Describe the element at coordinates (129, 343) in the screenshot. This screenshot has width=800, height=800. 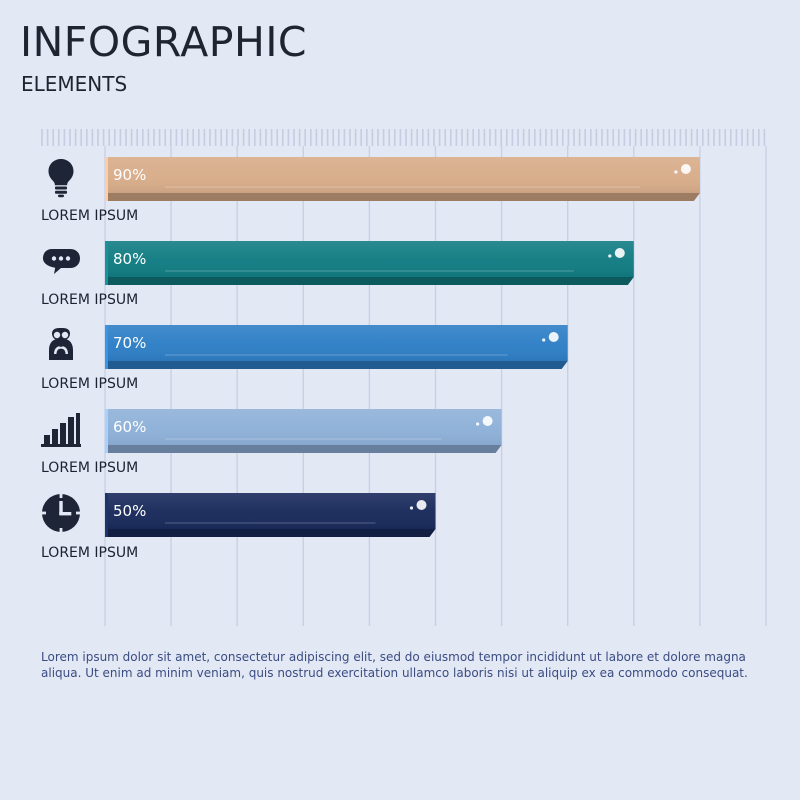
I see `bar-value-label: 70%` at that location.